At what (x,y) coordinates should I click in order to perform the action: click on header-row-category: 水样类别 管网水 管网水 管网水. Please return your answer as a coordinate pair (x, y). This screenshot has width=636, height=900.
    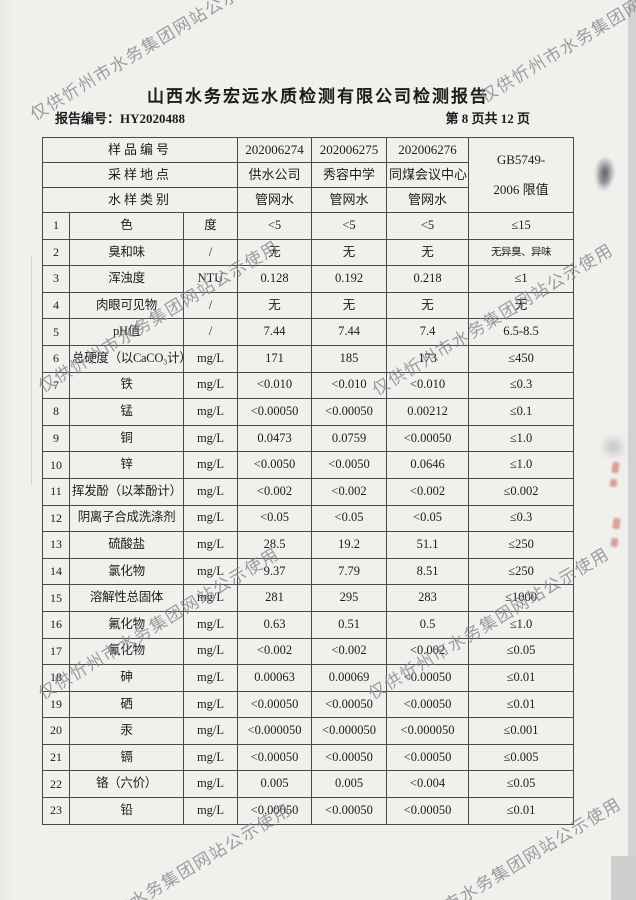
    Looking at the image, I should click on (307, 200).